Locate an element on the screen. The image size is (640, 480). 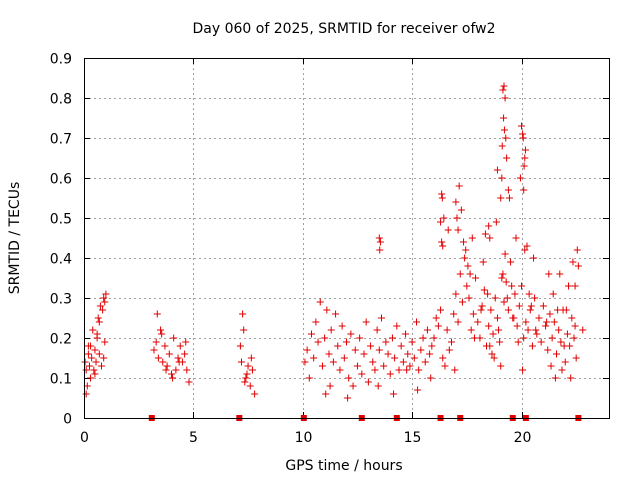
y-tick-label: 0.1 is located at coordinates (61, 380).